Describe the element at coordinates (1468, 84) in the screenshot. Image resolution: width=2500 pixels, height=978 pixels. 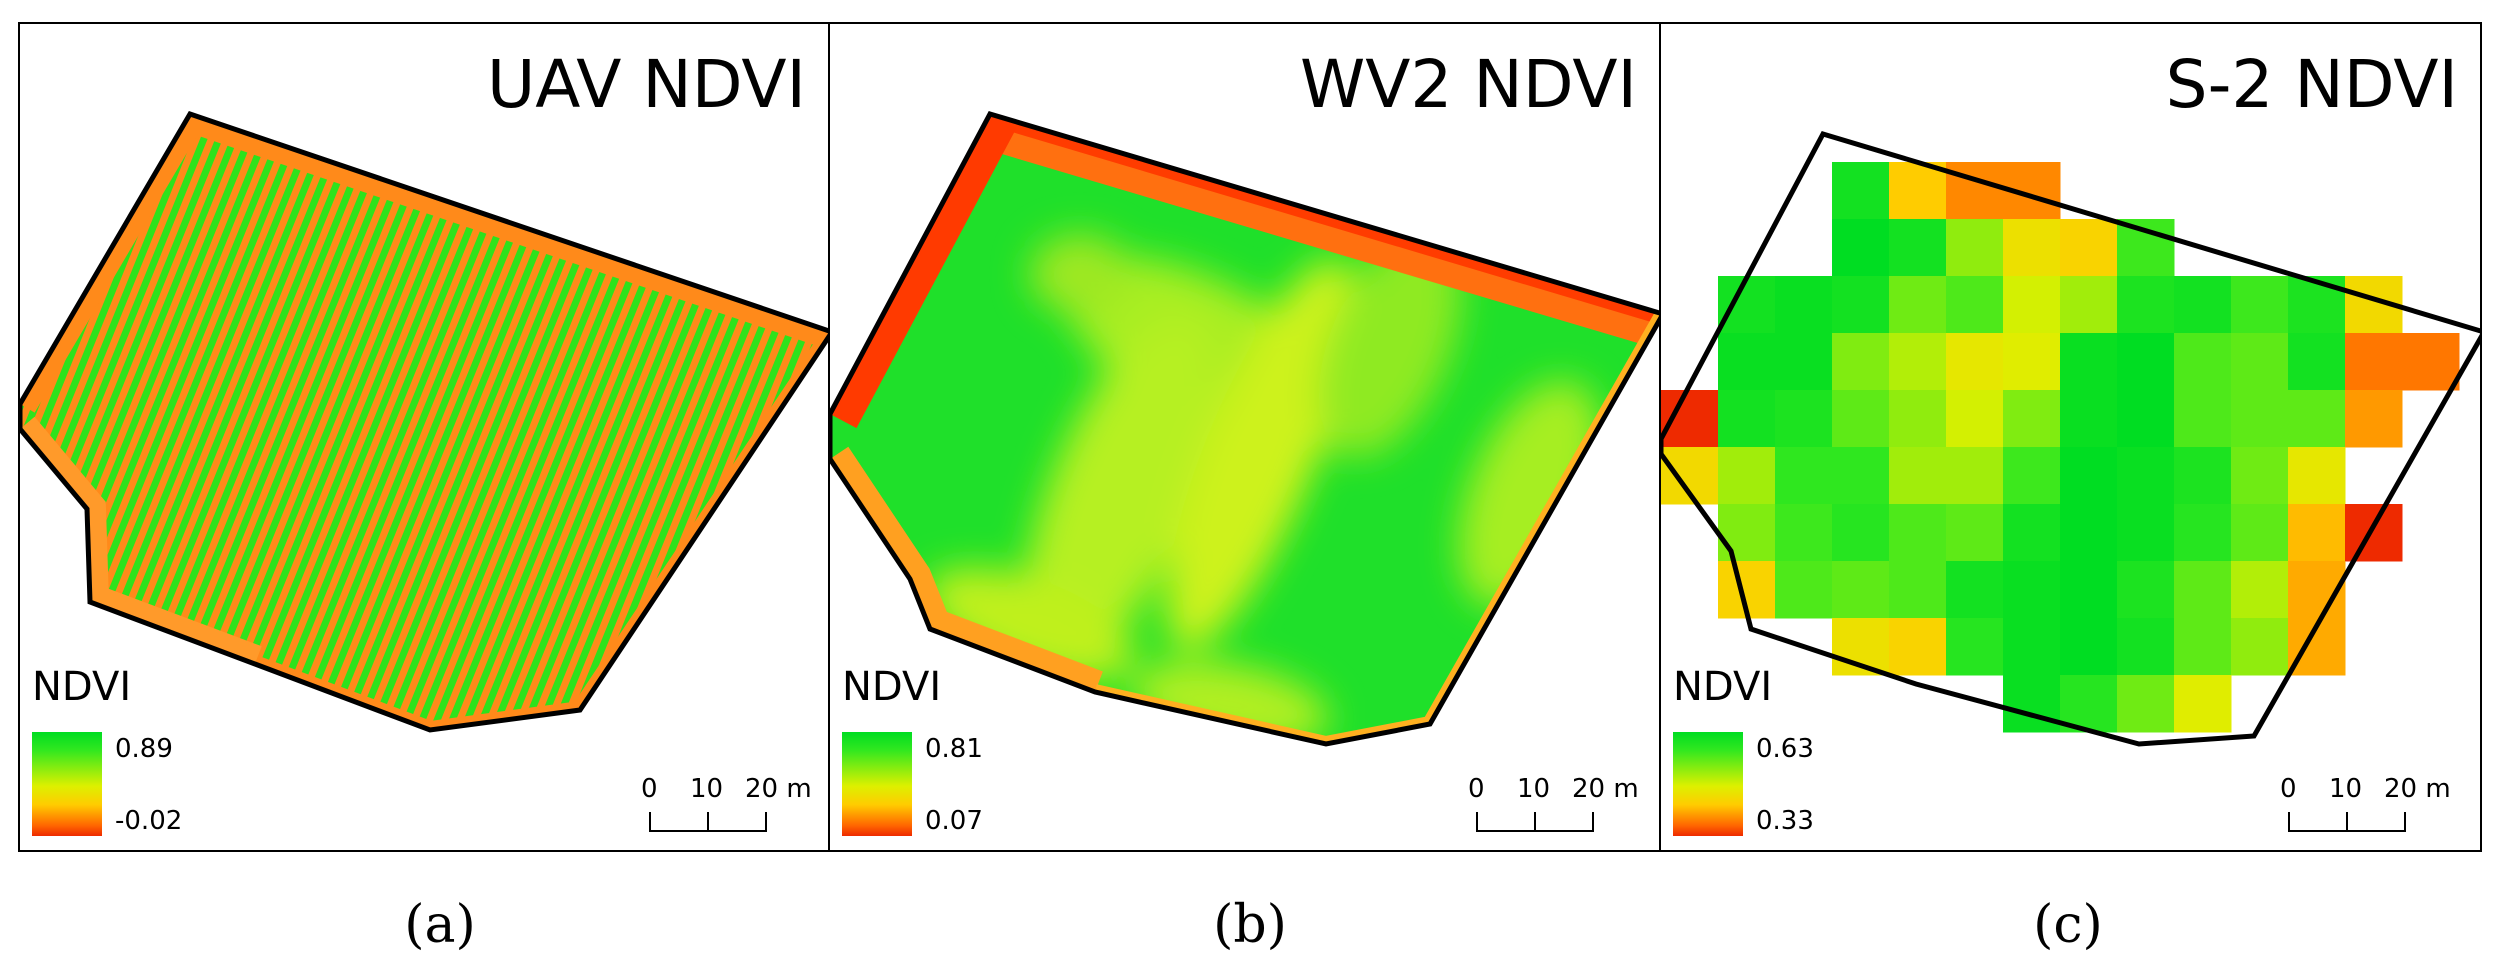
I see `panel-title: WV2 NDVI` at that location.